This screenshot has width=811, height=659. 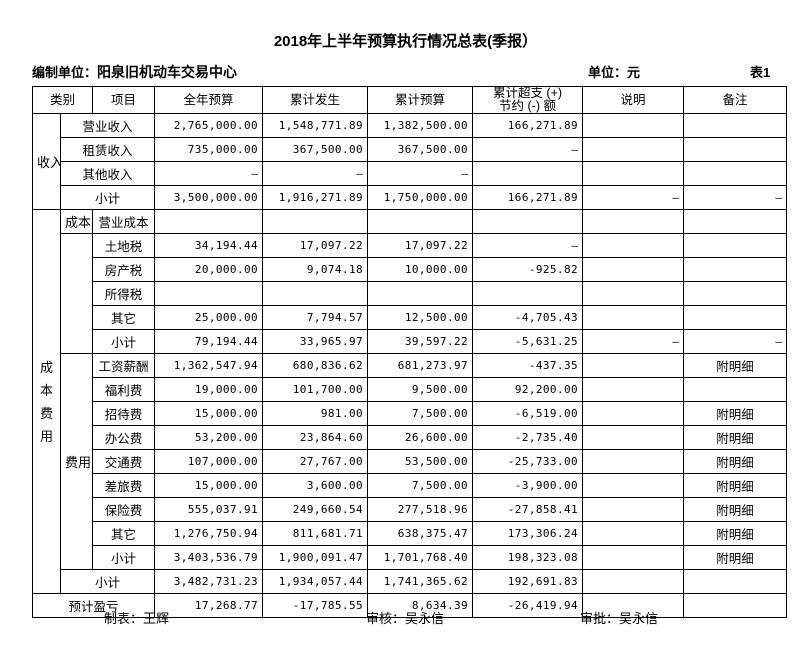 I want to click on item-cell: 预计盈亏, so click(x=93, y=605).